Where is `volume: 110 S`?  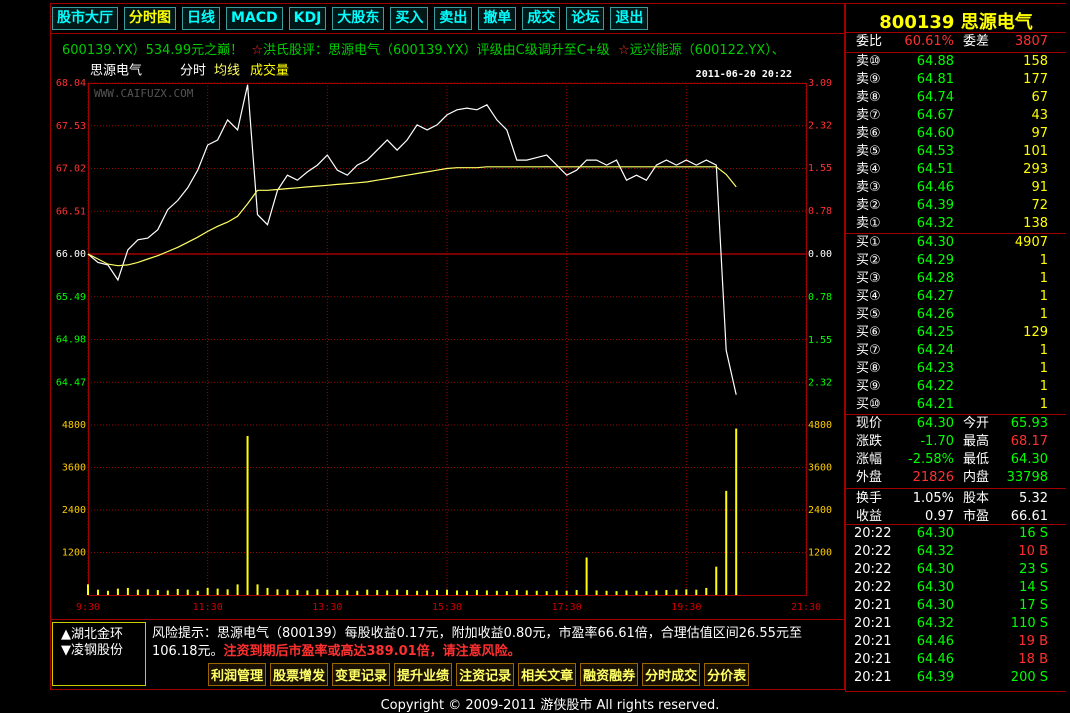
volume: 110 S is located at coordinates (1029, 623).